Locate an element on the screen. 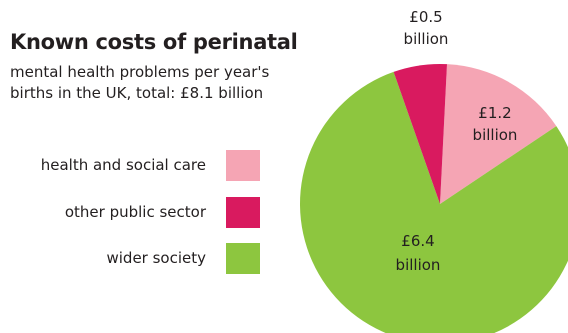 This screenshot has height=333, width=568. label-health-and-social-care-unit: billion is located at coordinates (495, 135).